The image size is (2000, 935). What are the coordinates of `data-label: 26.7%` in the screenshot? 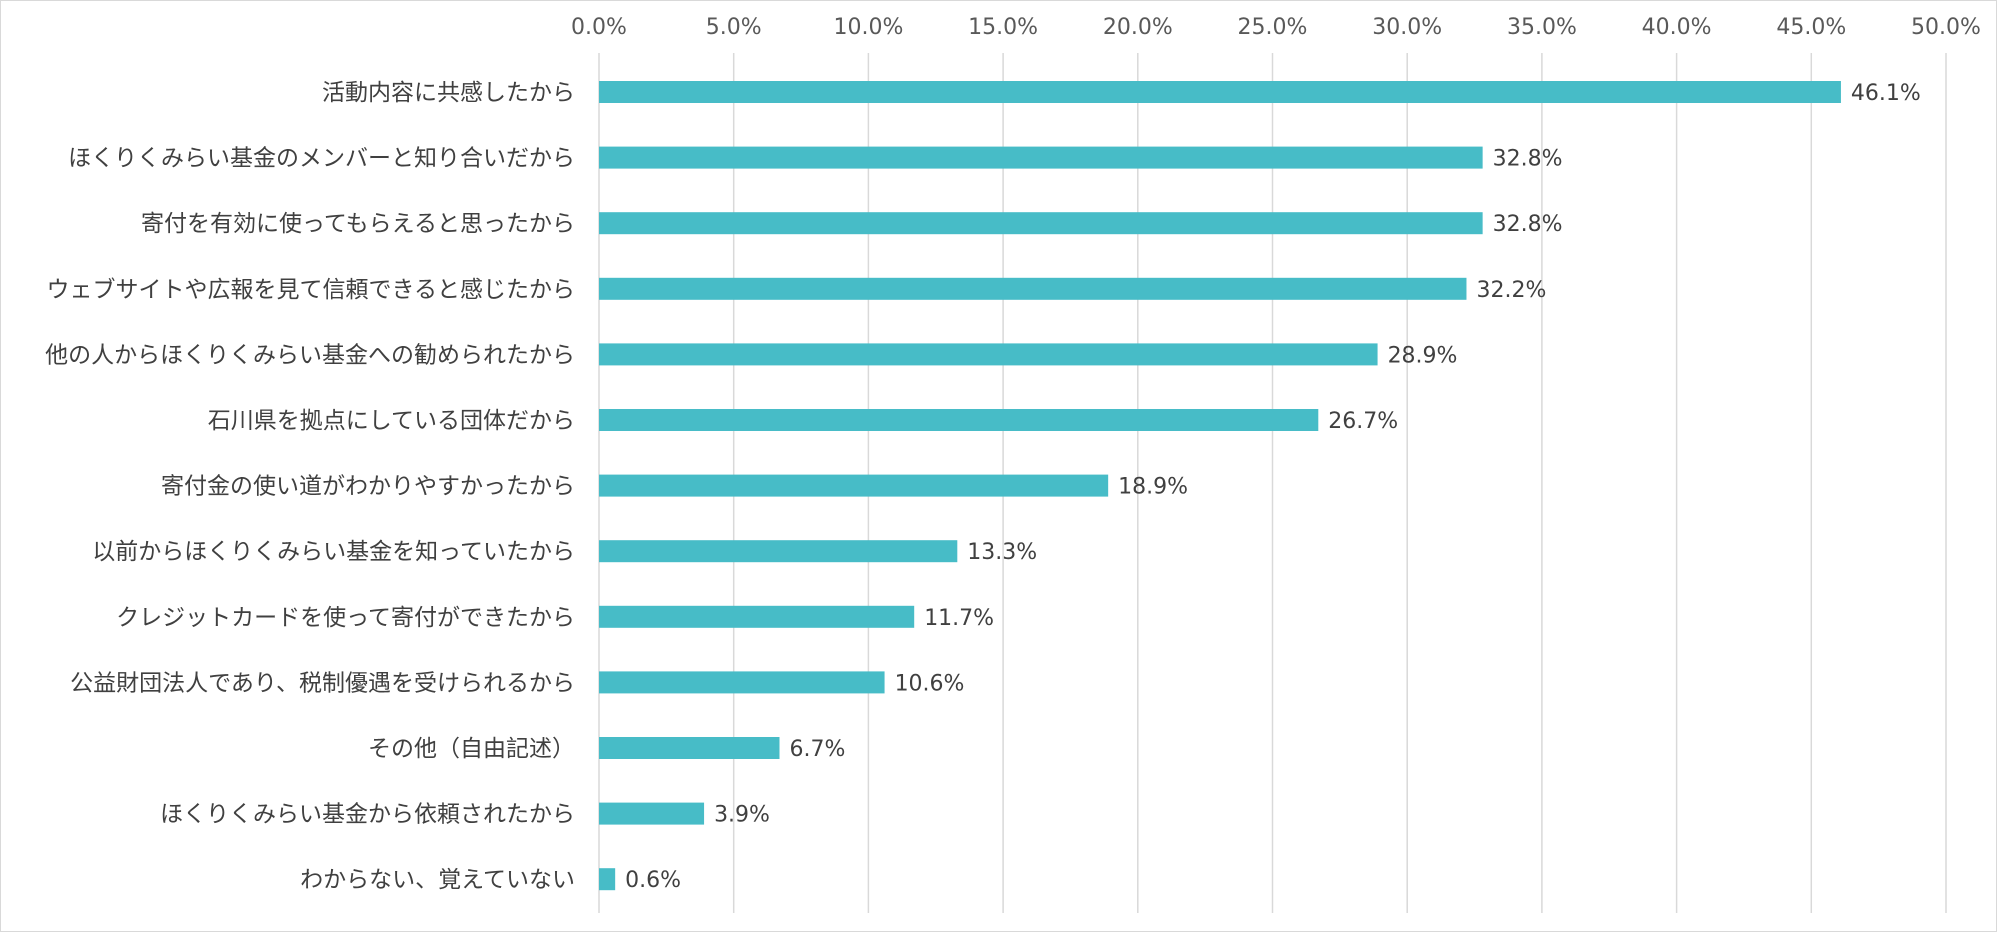 It's located at (1363, 421).